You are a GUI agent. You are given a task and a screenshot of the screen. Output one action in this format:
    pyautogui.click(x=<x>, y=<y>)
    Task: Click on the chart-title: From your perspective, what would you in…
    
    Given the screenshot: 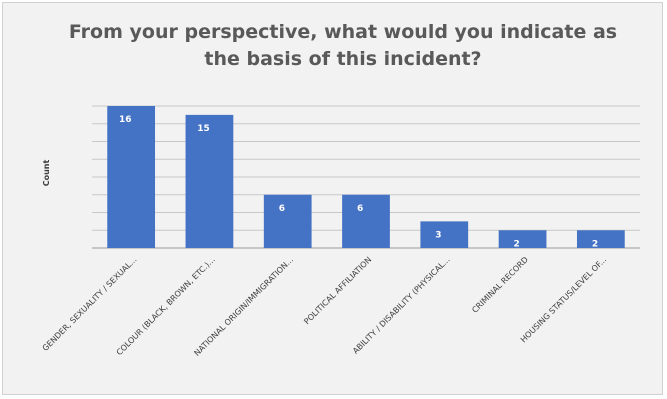 What is the action you would take?
    pyautogui.click(x=343, y=45)
    